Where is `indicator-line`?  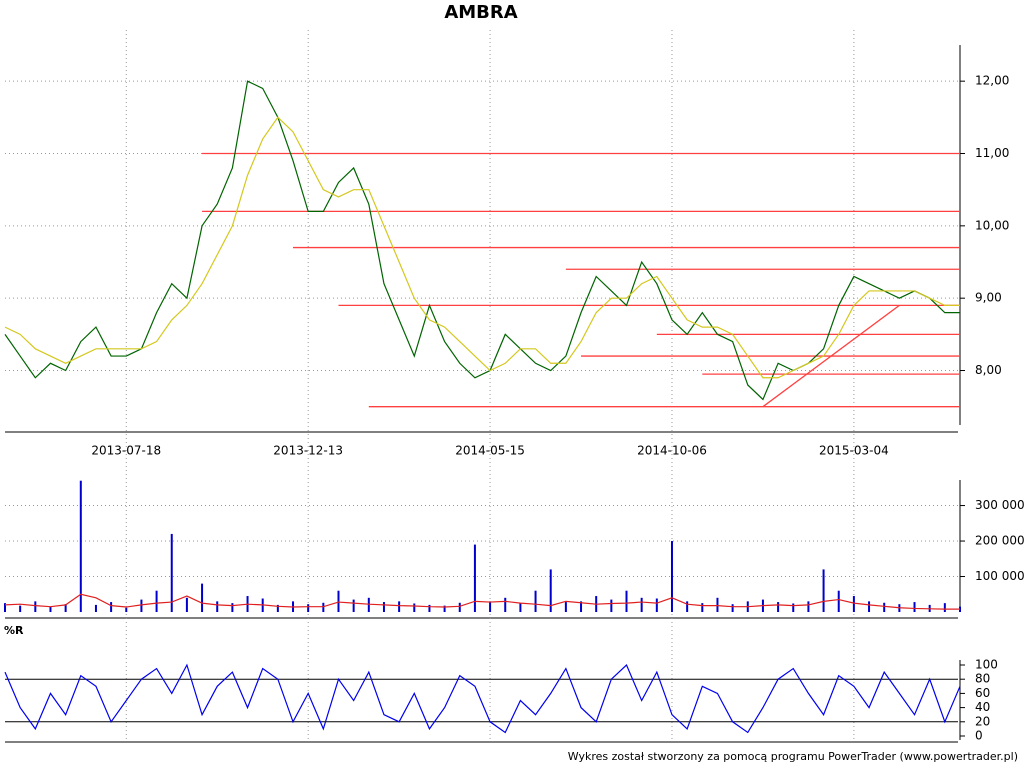 indicator-line is located at coordinates (482, 698).